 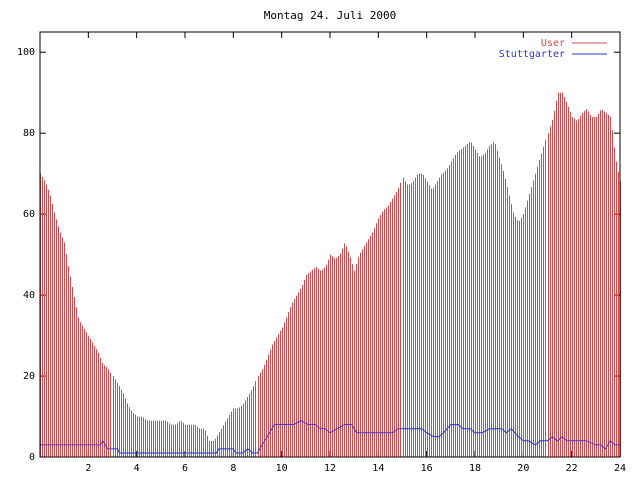 I want to click on x-tick-label: 18, so click(x=475, y=468).